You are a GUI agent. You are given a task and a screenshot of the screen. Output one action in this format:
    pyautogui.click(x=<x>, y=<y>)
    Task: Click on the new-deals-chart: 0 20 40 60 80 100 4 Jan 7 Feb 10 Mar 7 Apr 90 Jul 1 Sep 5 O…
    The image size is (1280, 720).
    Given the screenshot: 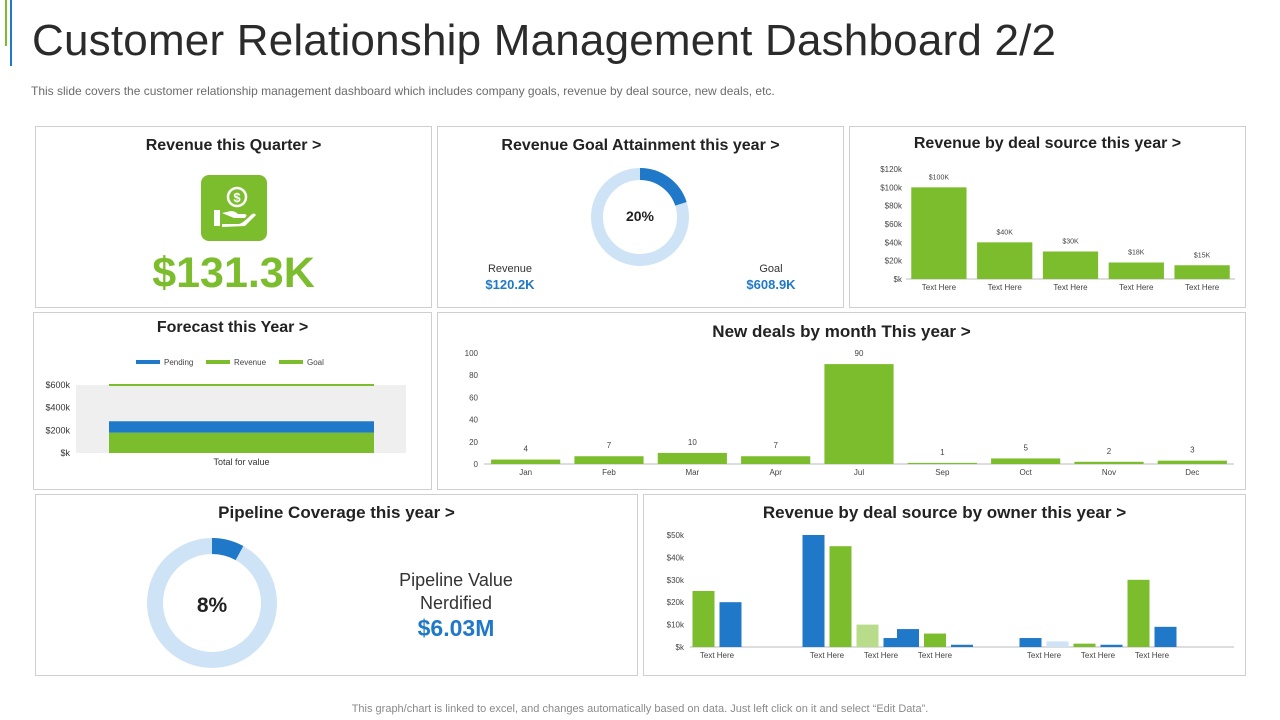 What is the action you would take?
    pyautogui.click(x=849, y=413)
    